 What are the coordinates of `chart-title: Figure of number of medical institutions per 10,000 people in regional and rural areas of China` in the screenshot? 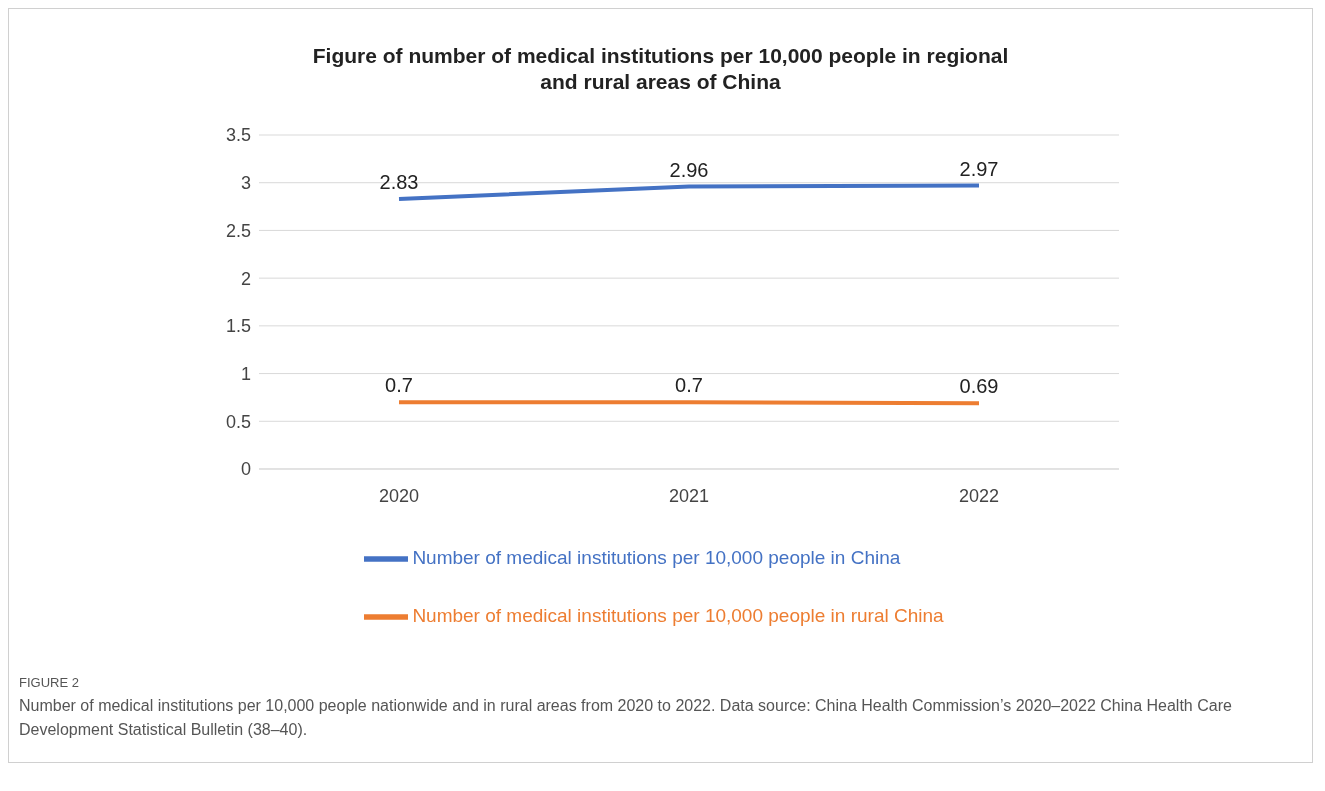 It's located at (660, 69).